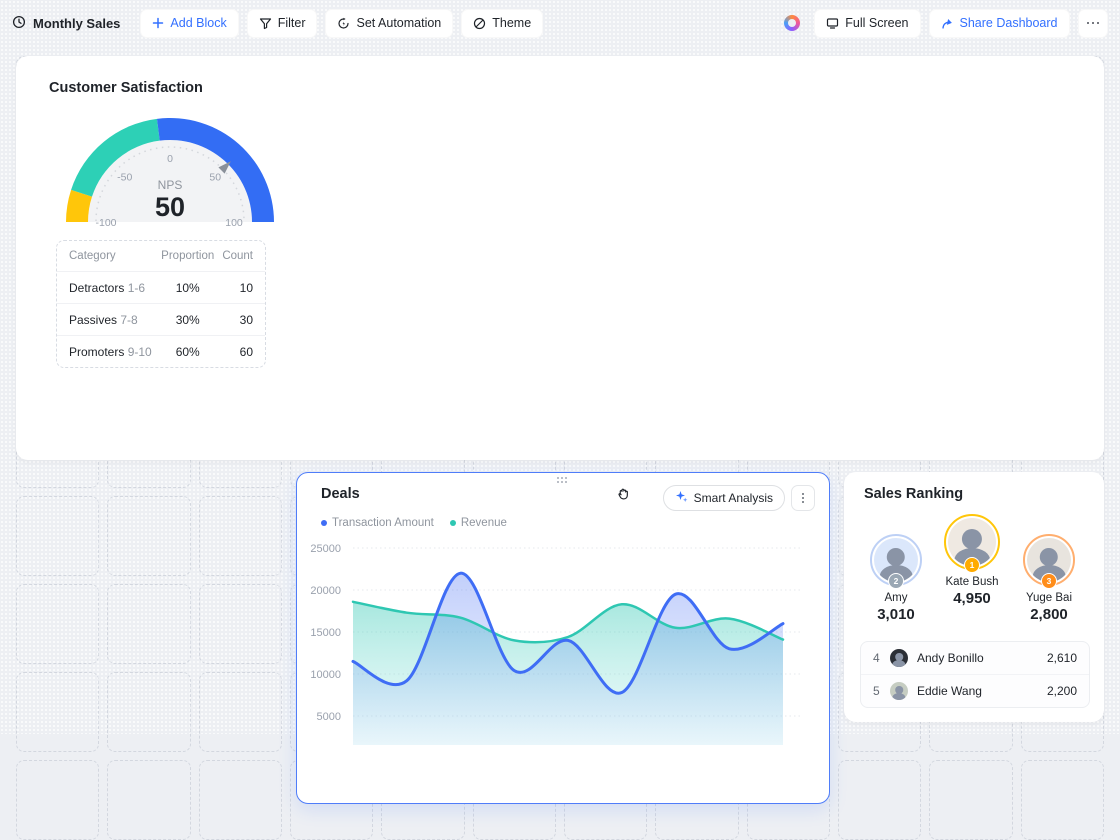 This screenshot has height=840, width=1120. What do you see at coordinates (733, 498) in the screenshot?
I see `smart-analysis-label: Smart Analysis` at bounding box center [733, 498].